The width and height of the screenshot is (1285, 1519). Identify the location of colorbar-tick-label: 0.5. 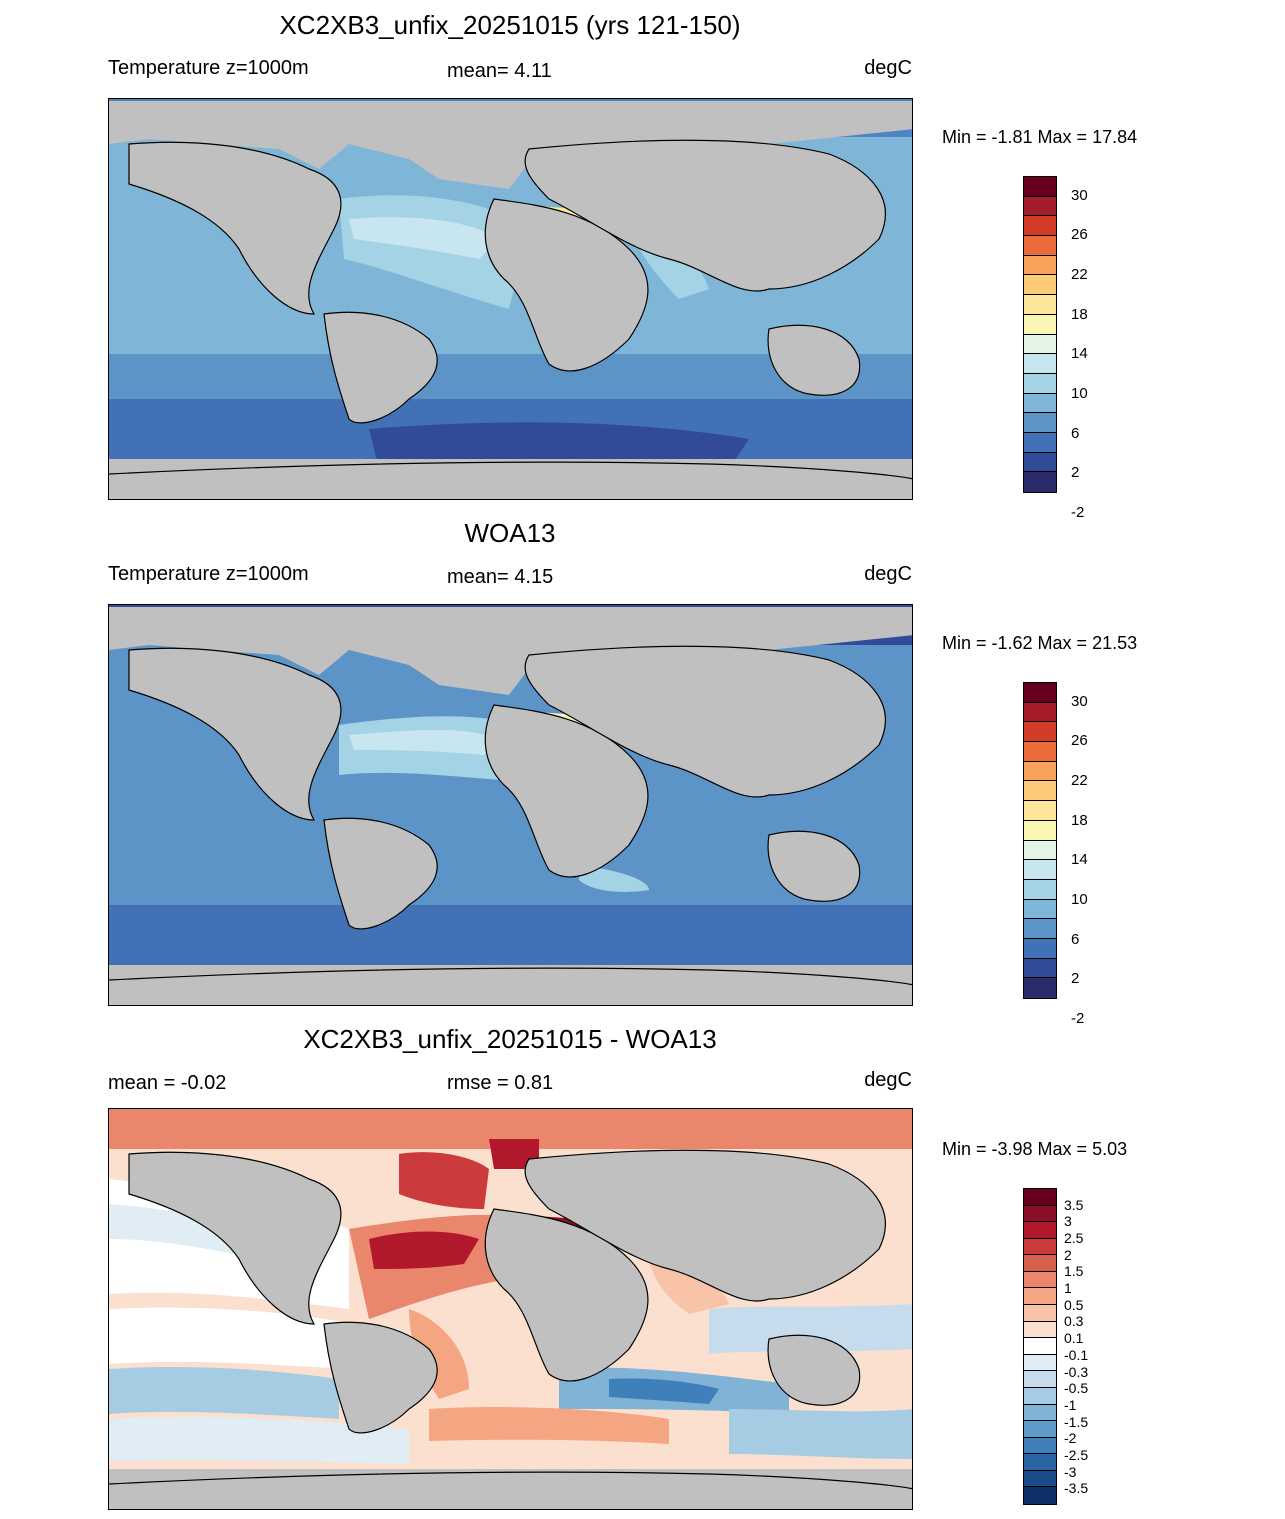
(1074, 1304).